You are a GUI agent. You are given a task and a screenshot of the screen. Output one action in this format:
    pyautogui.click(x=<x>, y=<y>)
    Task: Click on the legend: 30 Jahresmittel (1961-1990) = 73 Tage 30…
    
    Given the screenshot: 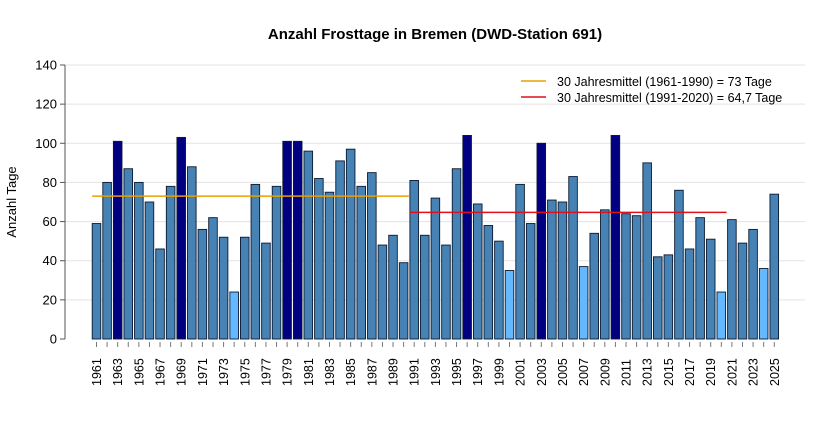 What is the action you would take?
    pyautogui.click(x=651, y=90)
    